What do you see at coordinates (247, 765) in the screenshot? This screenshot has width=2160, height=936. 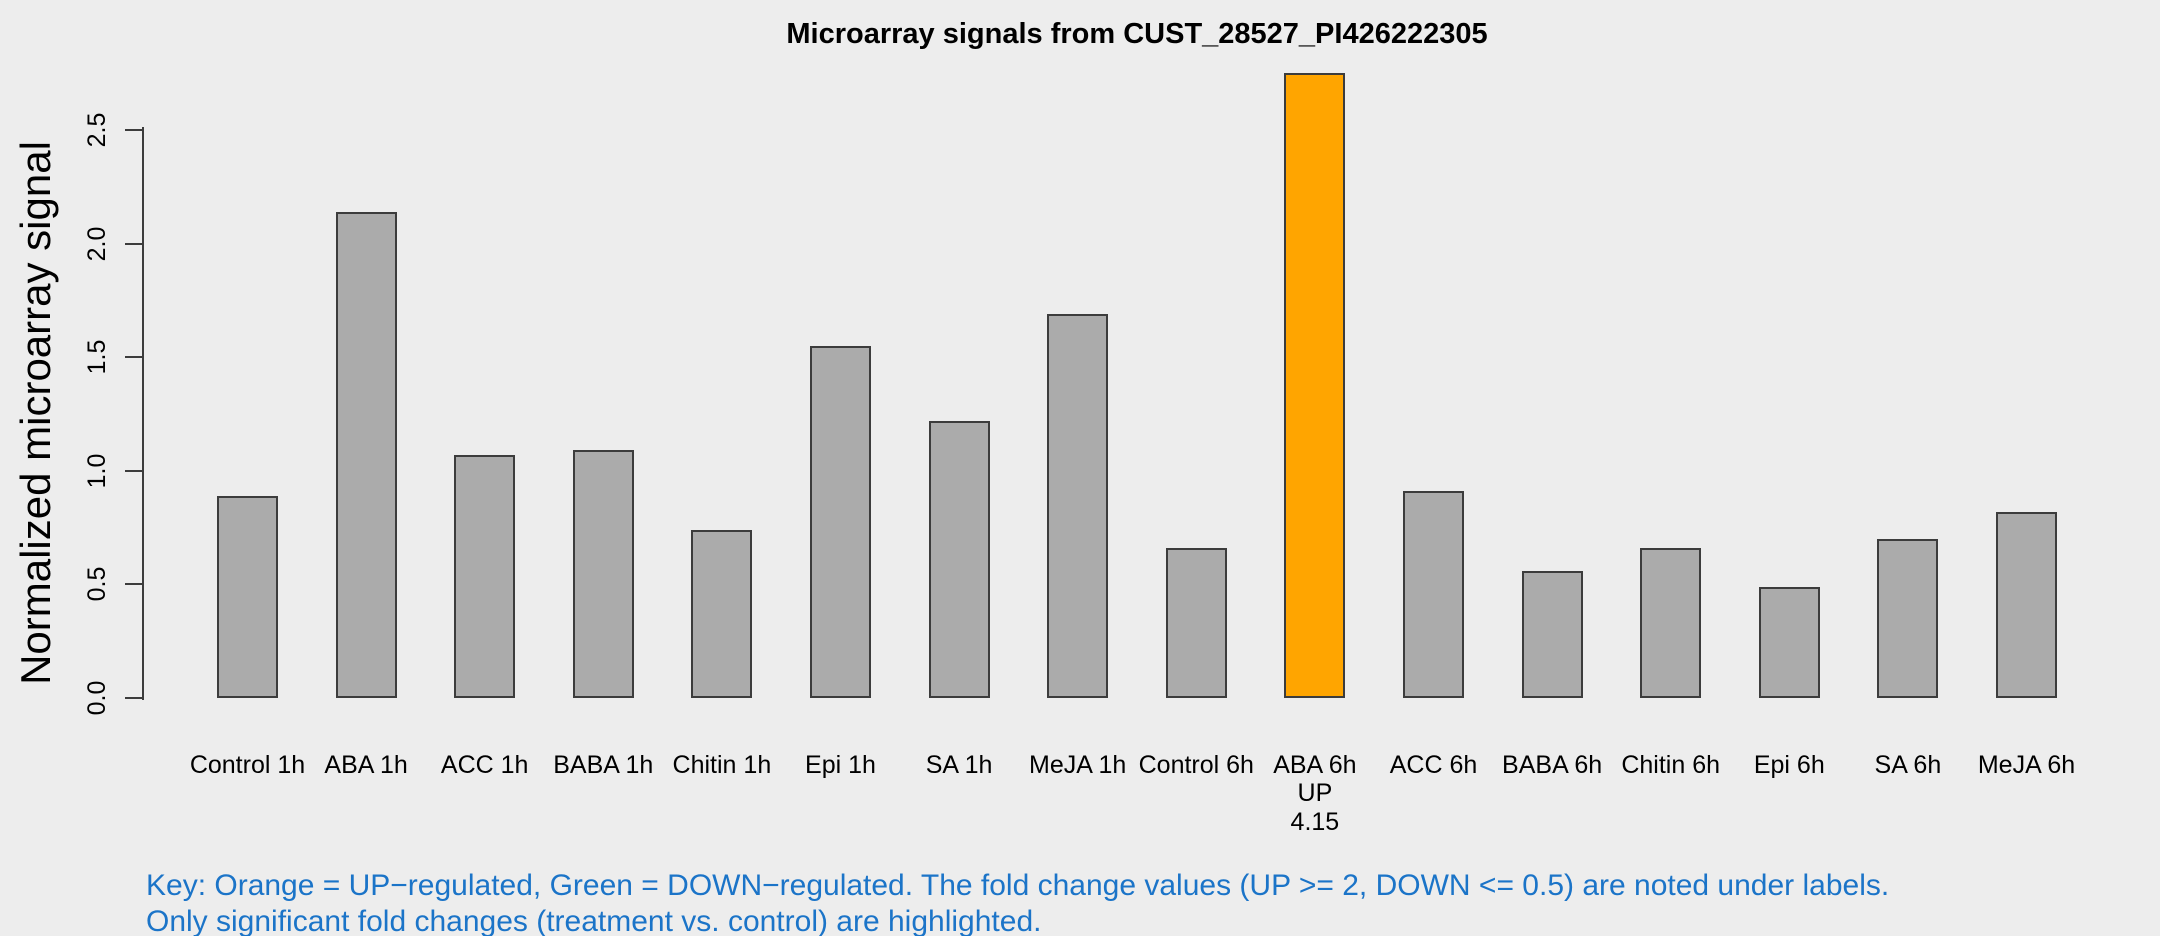 I see `x-axis-category-label: Control 1h` at bounding box center [247, 765].